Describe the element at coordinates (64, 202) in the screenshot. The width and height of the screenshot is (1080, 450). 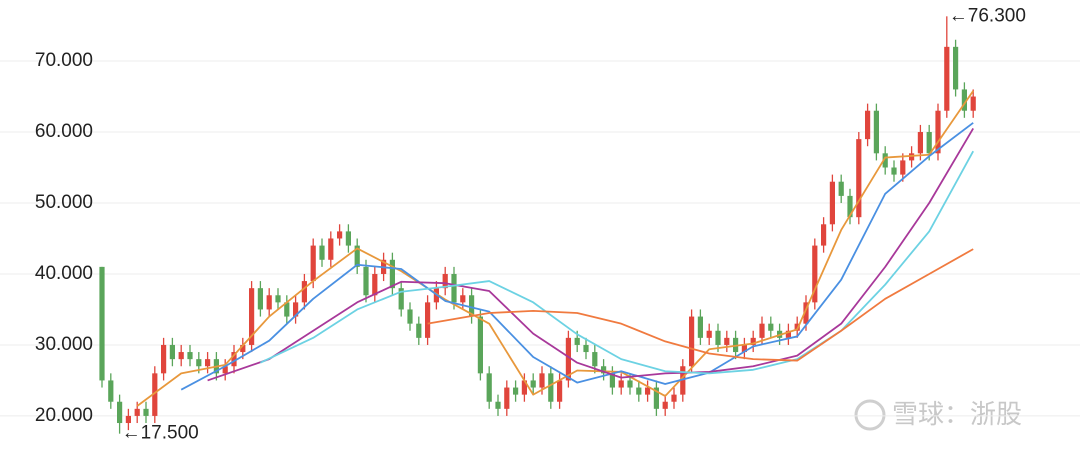
I see `y-tick-label: 50.000` at that location.